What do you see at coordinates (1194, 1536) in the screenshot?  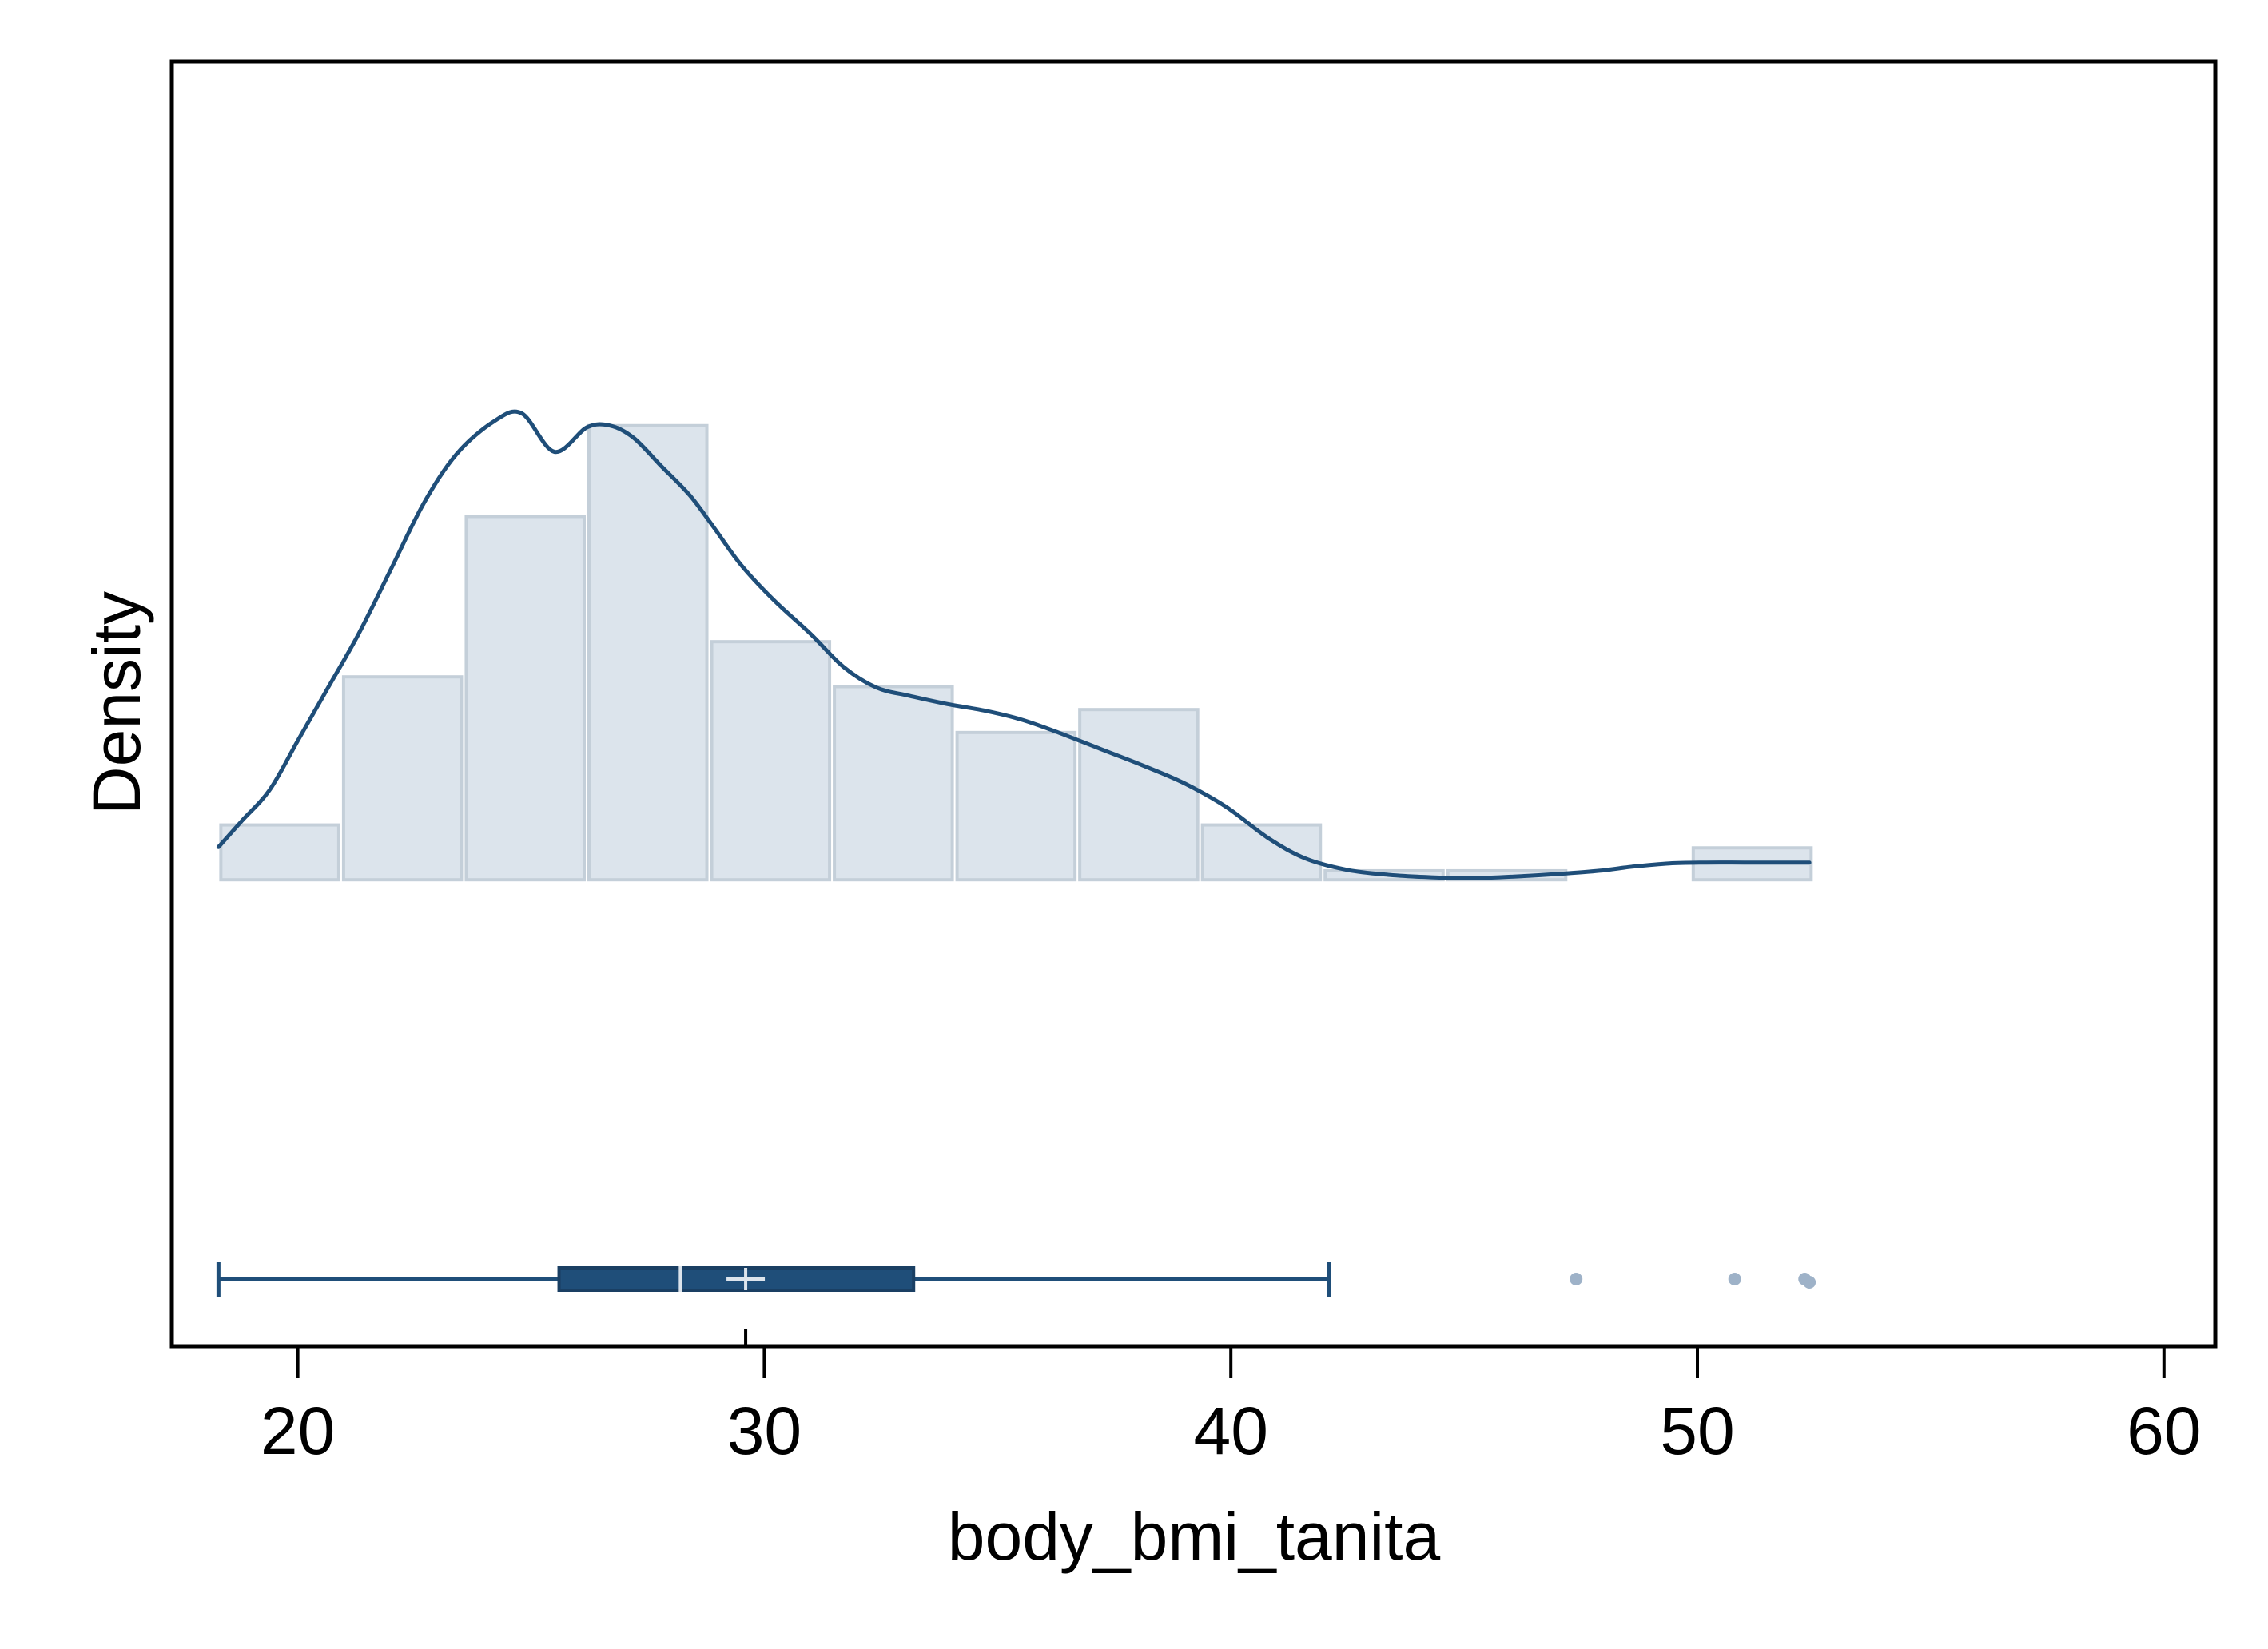 I see `x-axis-label: body_bmi_tanita` at bounding box center [1194, 1536].